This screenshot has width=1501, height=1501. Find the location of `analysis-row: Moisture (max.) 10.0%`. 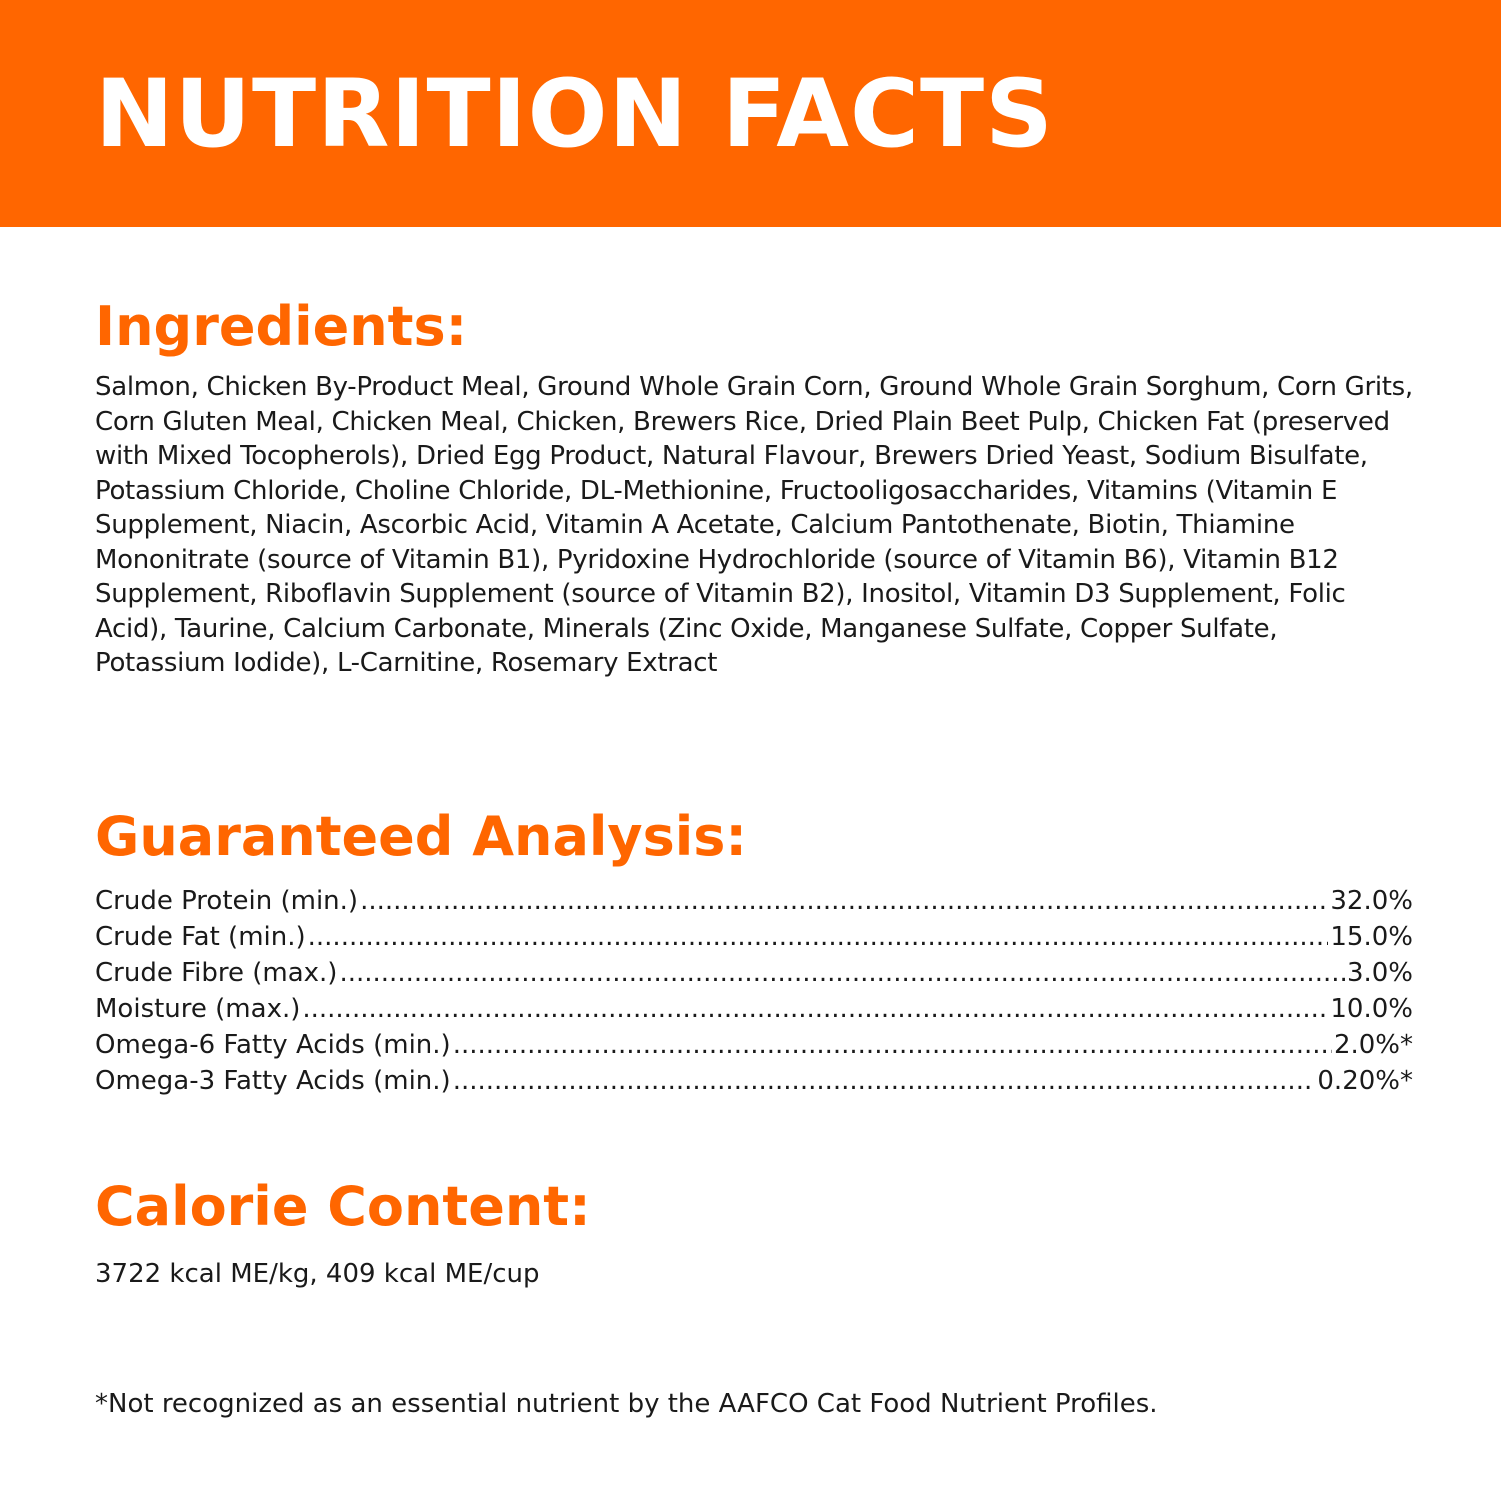

analysis-row: Moisture (max.) 10.0% is located at coordinates (754, 1009).